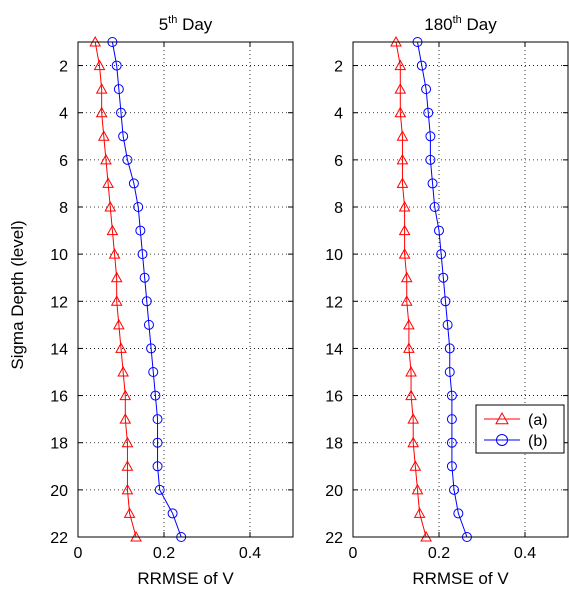 Image resolution: width=569 pixels, height=591 pixels. What do you see at coordinates (186, 24) in the screenshot?
I see `panel-title: 5th Day` at bounding box center [186, 24].